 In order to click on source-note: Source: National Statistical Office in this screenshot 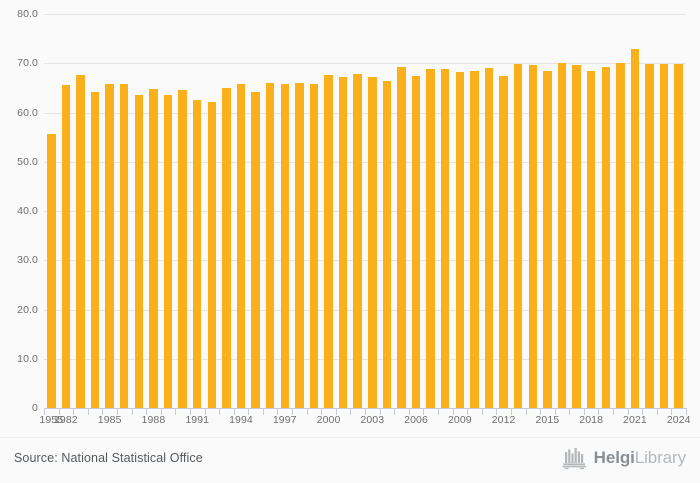, I will do `click(108, 458)`.